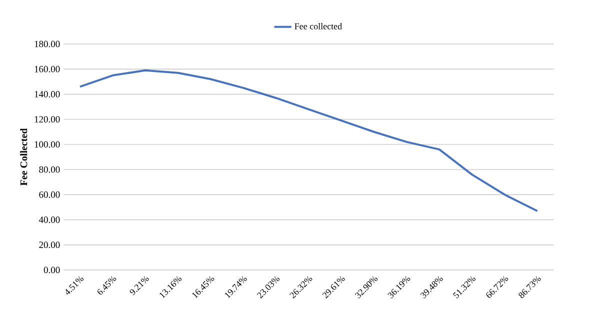 The width and height of the screenshot is (600, 321). Describe the element at coordinates (47, 144) in the screenshot. I see `y-tick-label: 100.00` at that location.